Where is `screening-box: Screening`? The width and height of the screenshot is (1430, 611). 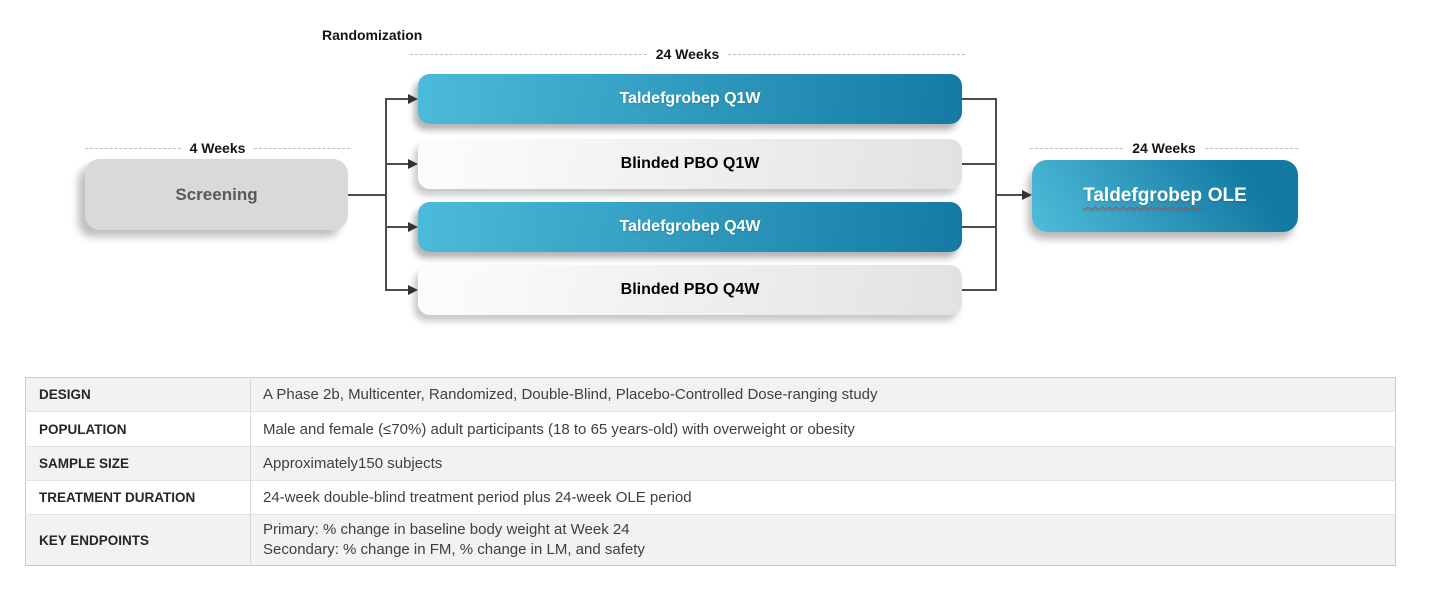
screening-box: Screening is located at coordinates (216, 194).